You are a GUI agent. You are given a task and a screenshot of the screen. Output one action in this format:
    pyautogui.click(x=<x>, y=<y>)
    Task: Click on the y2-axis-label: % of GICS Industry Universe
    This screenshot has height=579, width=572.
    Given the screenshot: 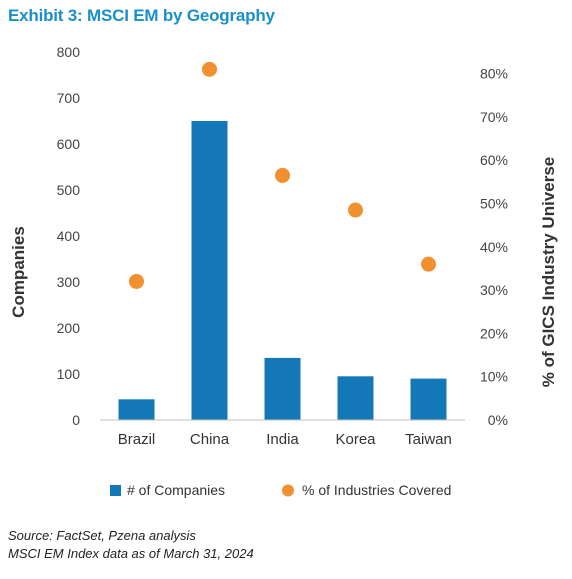 What is the action you would take?
    pyautogui.click(x=548, y=272)
    